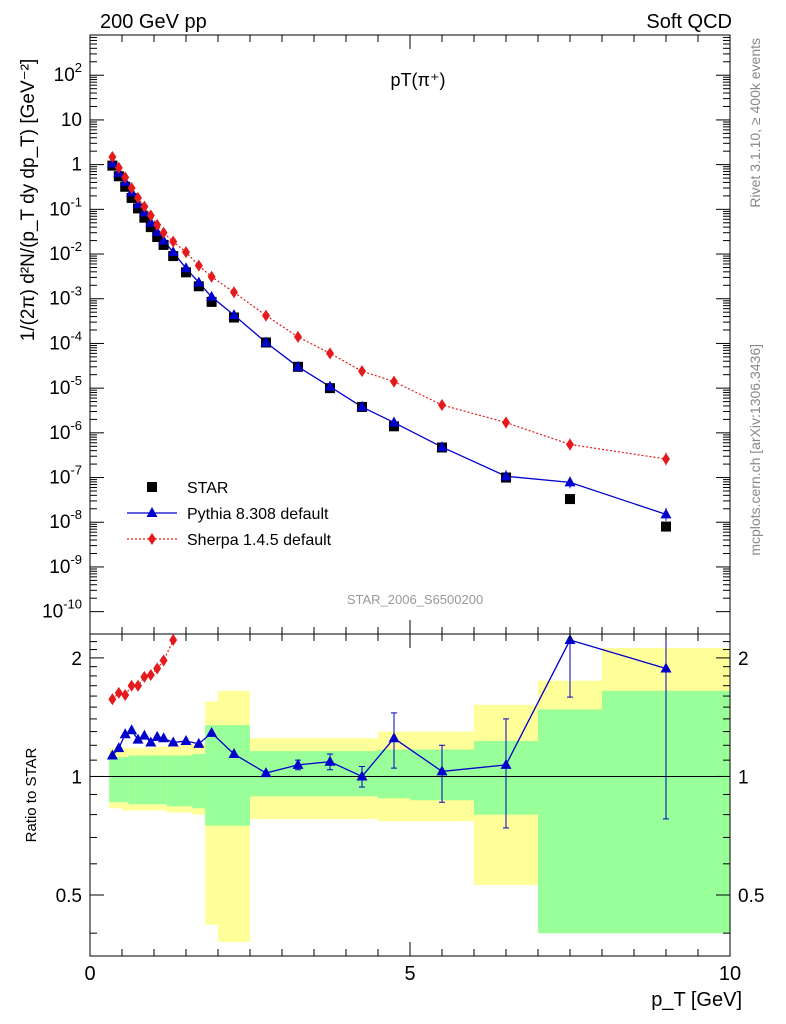 This screenshot has height=1024, width=786. Describe the element at coordinates (31, 794) in the screenshot. I see `ratio-y-label: Ratio to STAR` at that location.